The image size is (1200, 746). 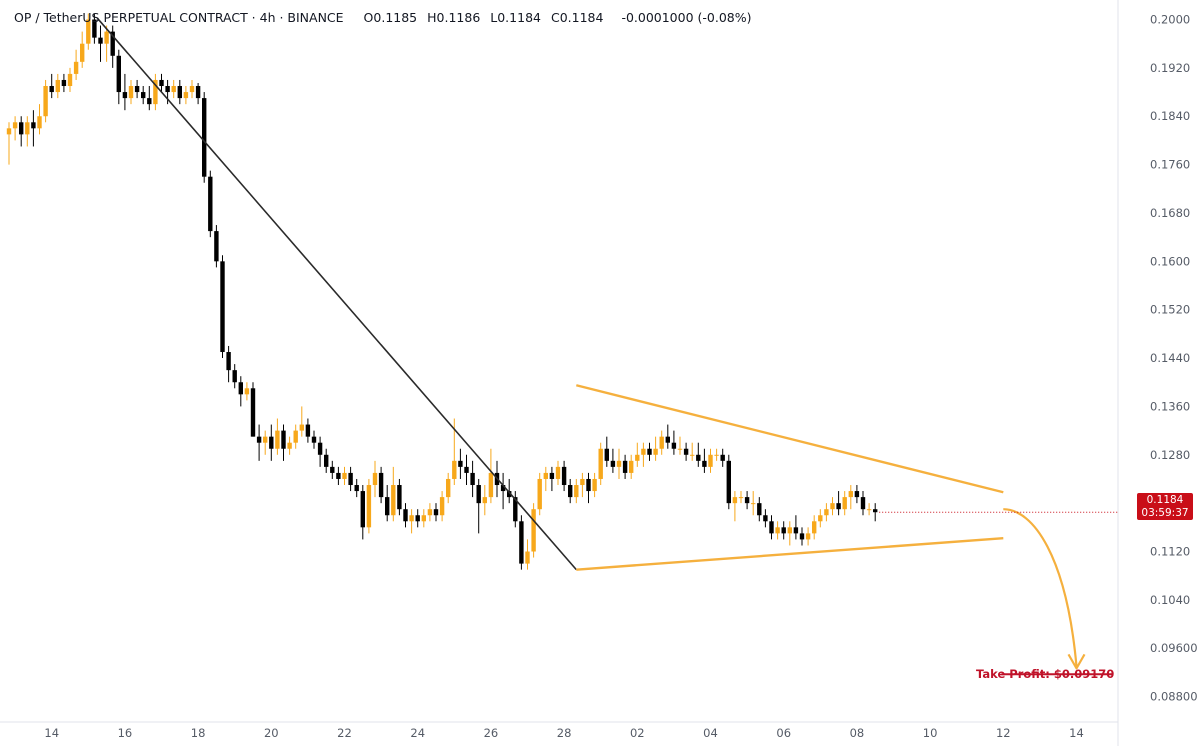 I want to click on low-value: 0.1184, so click(x=519, y=17).